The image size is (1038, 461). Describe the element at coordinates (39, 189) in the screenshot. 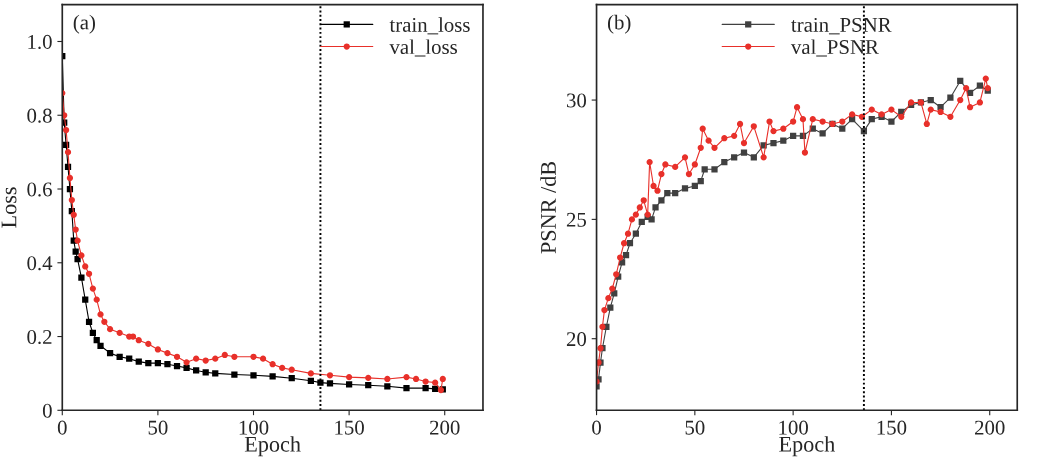

I see `y-tick-label: 0.6` at that location.